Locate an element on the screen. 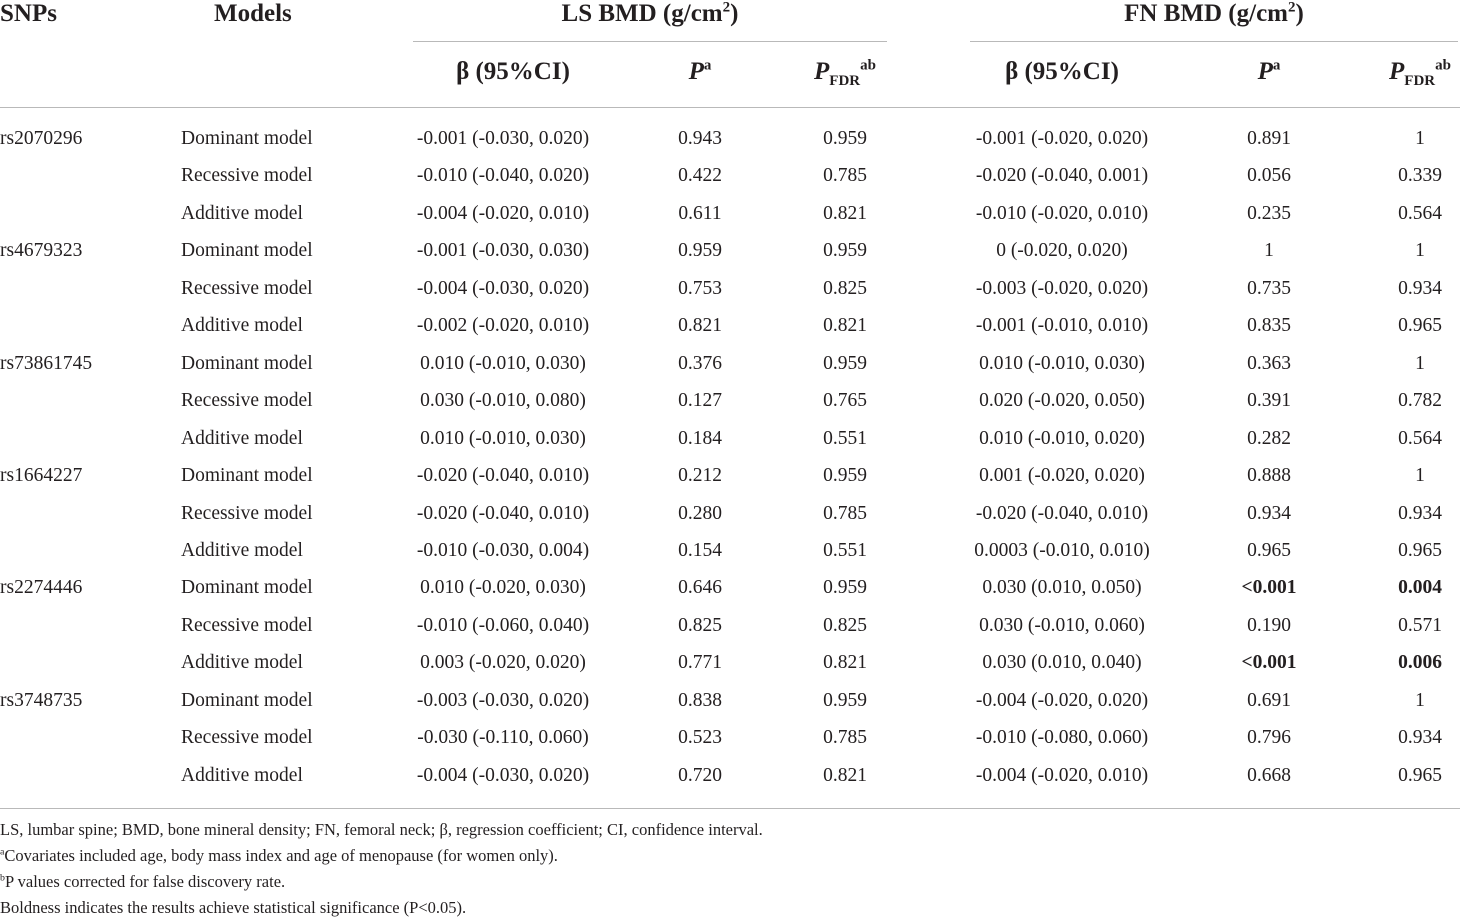 The height and width of the screenshot is (920, 1460). cell-fn-pfdr: 0.339 is located at coordinates (1420, 176).